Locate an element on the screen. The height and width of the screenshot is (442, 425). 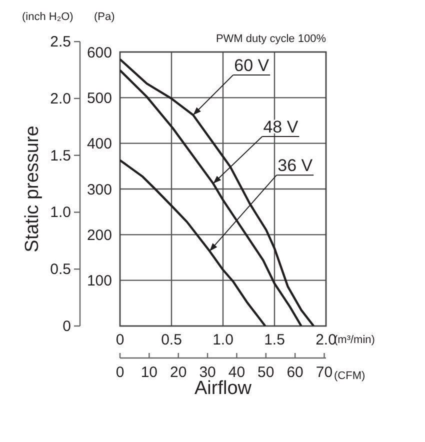
y2-tick-label: 0.5 is located at coordinates (60, 269).